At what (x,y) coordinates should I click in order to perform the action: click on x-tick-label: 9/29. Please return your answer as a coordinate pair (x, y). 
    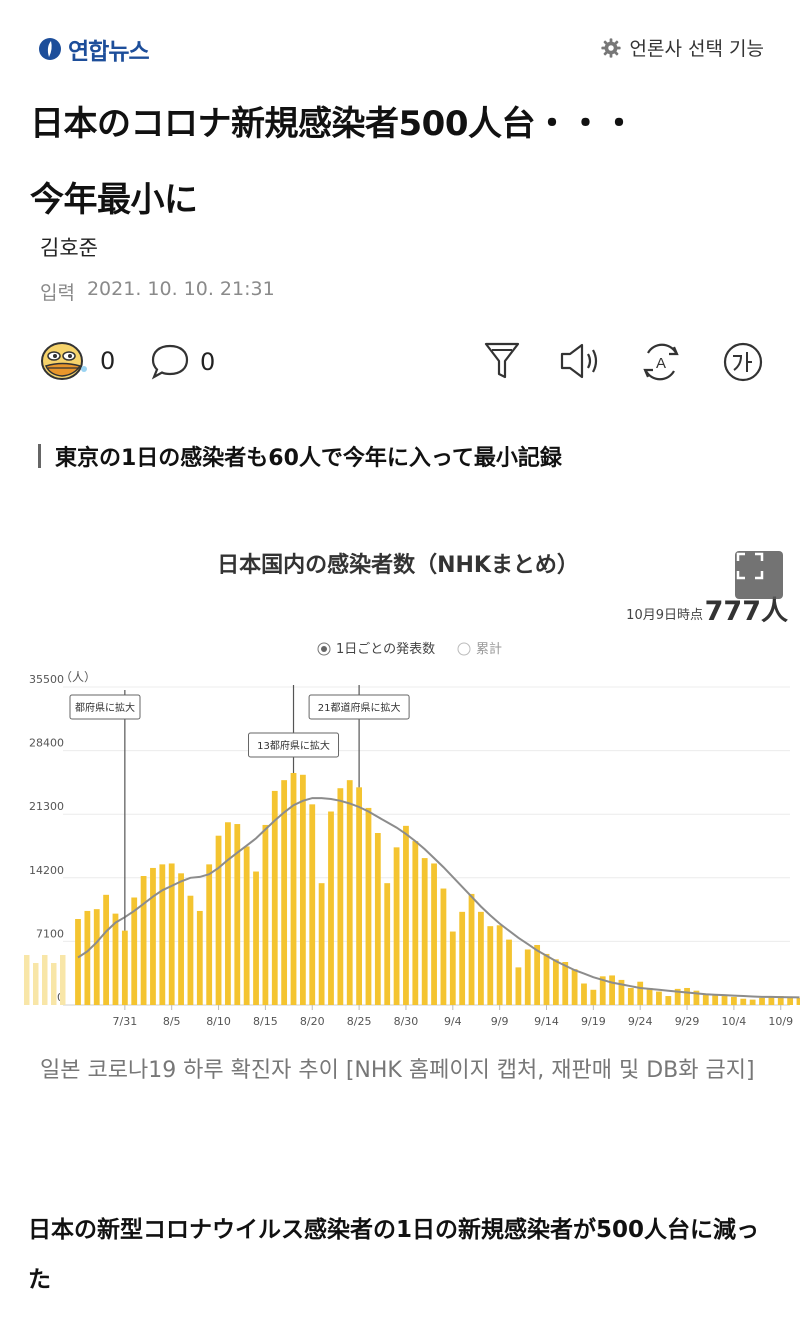
    Looking at the image, I should click on (687, 1021).